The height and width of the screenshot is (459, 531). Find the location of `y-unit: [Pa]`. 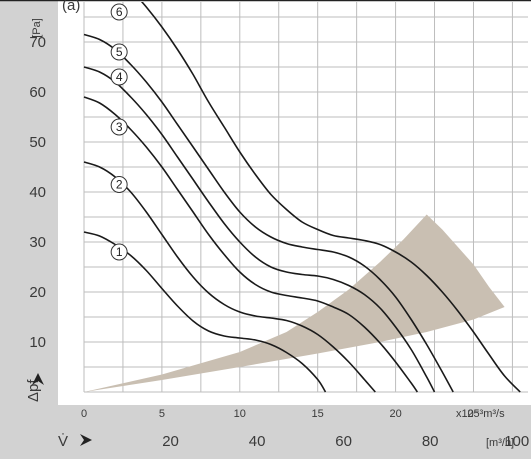

y-unit: [Pa] is located at coordinates (37, 28).